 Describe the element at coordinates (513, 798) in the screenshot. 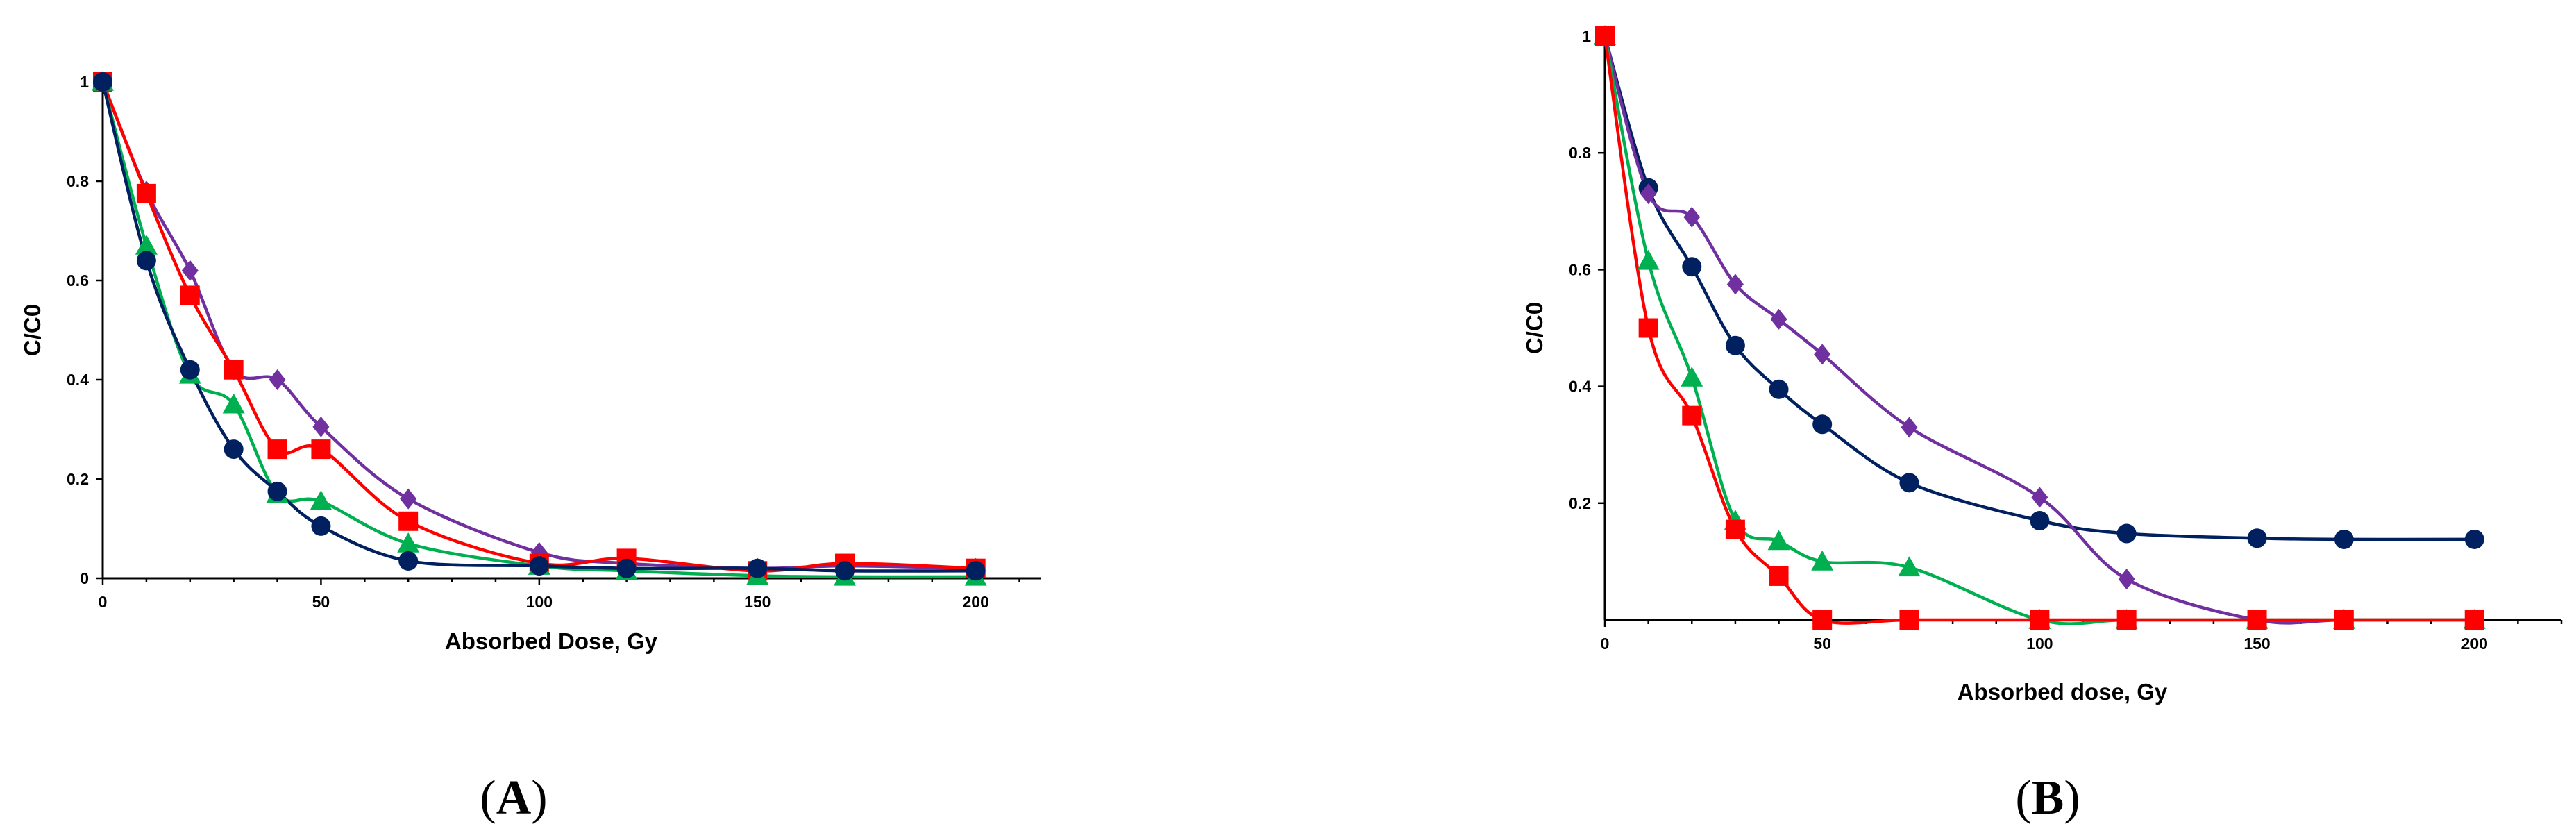

I see `panel-label: (A)` at that location.